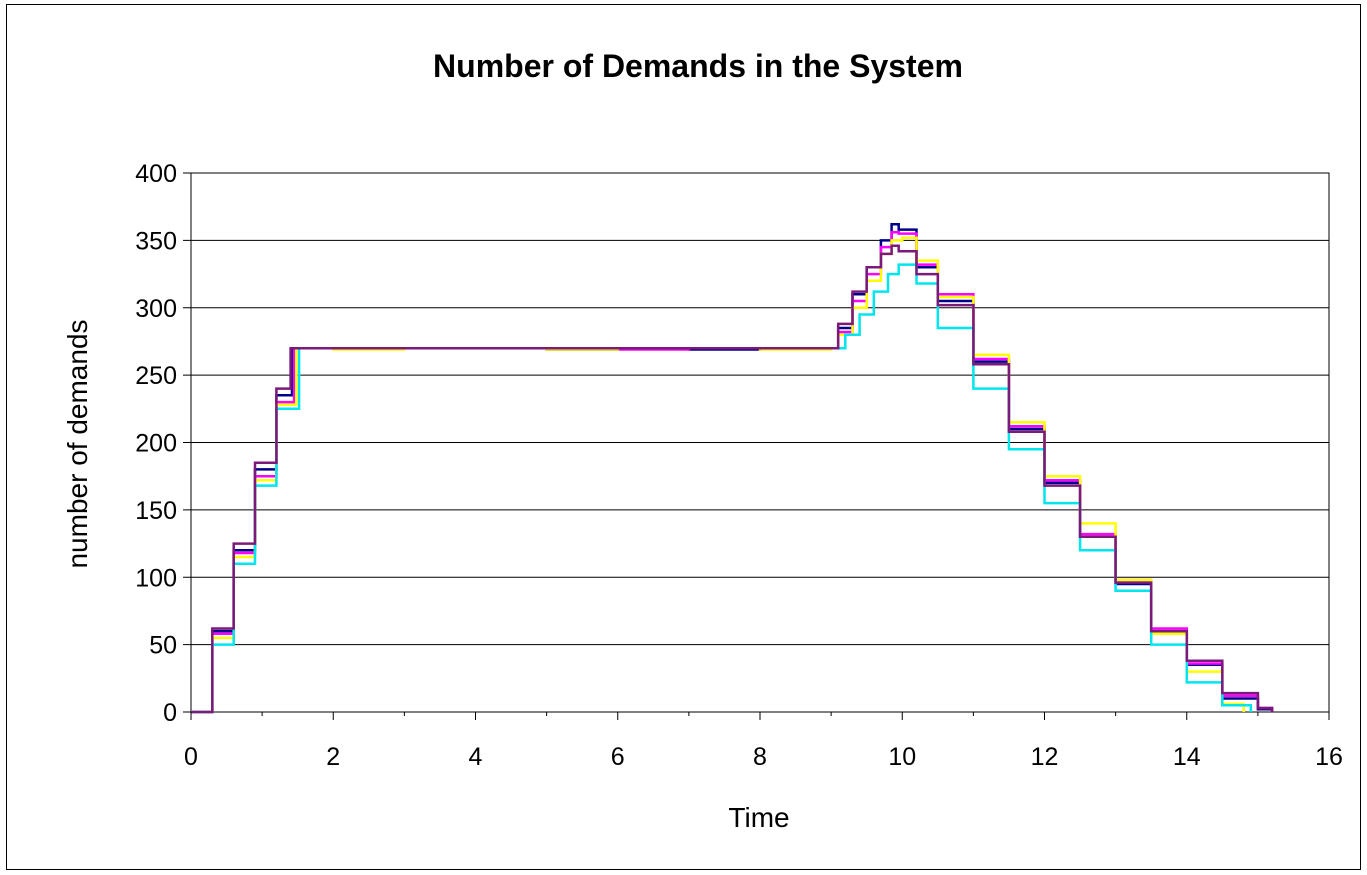  What do you see at coordinates (191, 757) in the screenshot?
I see `x-tick-label: 0` at bounding box center [191, 757].